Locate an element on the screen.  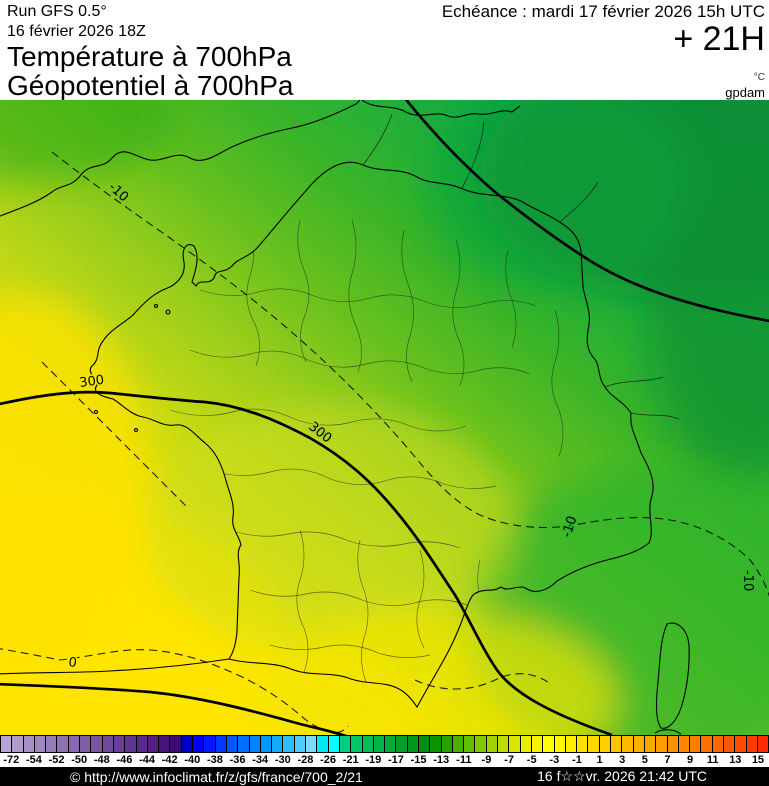
colorbar-tick-label: 11 is located at coordinates (712, 760).